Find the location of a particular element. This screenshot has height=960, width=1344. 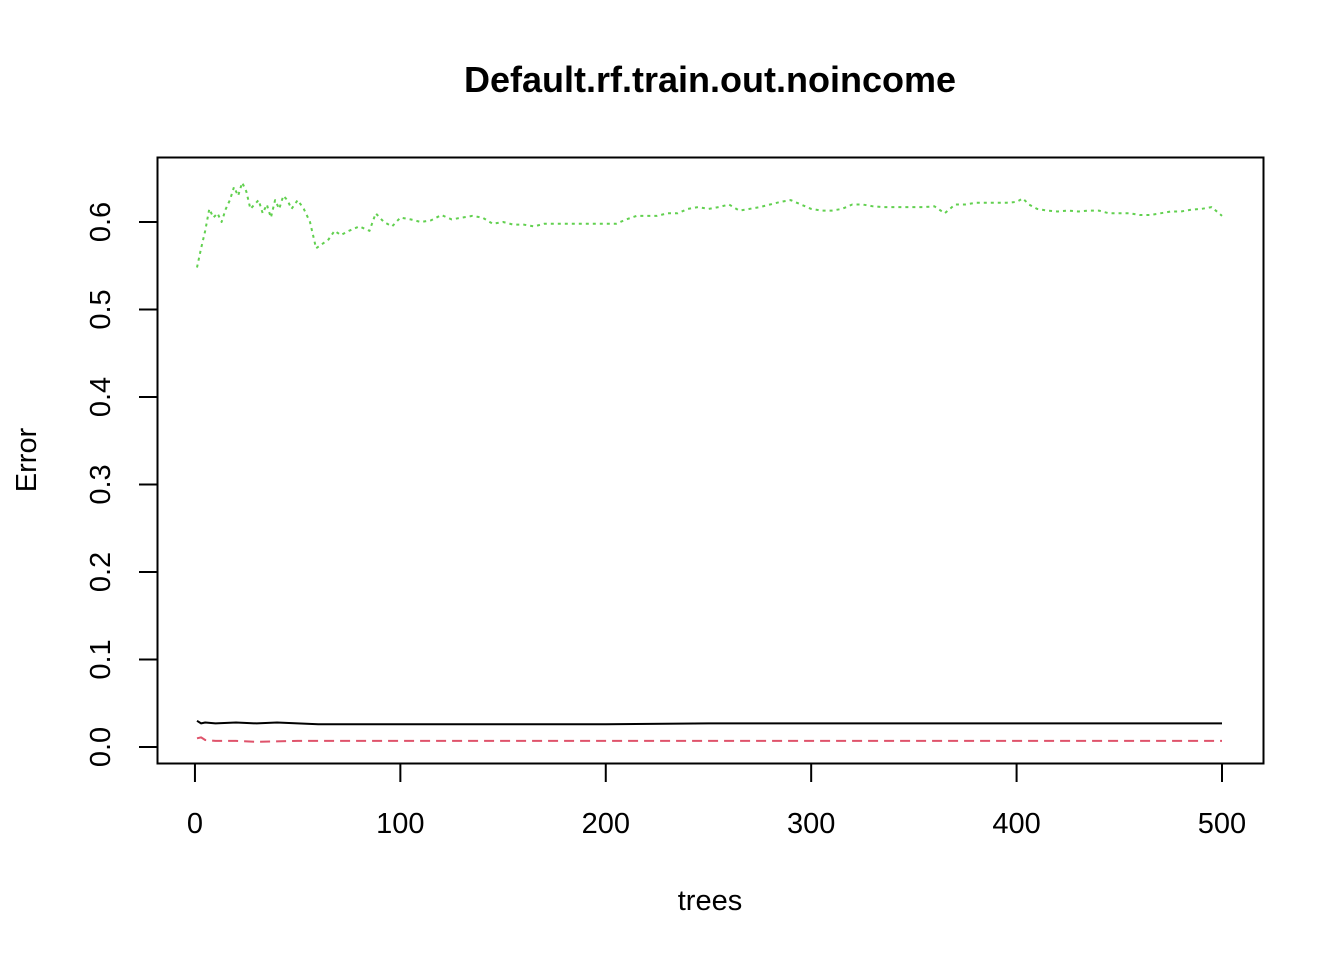

y-axis: 0.0 0.1 0.2 0.3 0.4 0.5 0.6 is located at coordinates (122, 484).